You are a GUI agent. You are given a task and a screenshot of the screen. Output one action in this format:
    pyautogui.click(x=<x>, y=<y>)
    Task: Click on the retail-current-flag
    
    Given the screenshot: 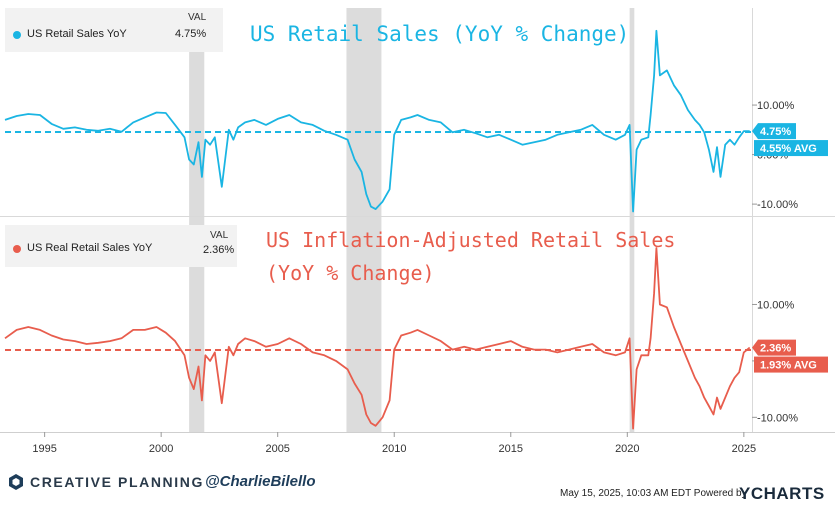 What is the action you would take?
    pyautogui.click(x=774, y=131)
    